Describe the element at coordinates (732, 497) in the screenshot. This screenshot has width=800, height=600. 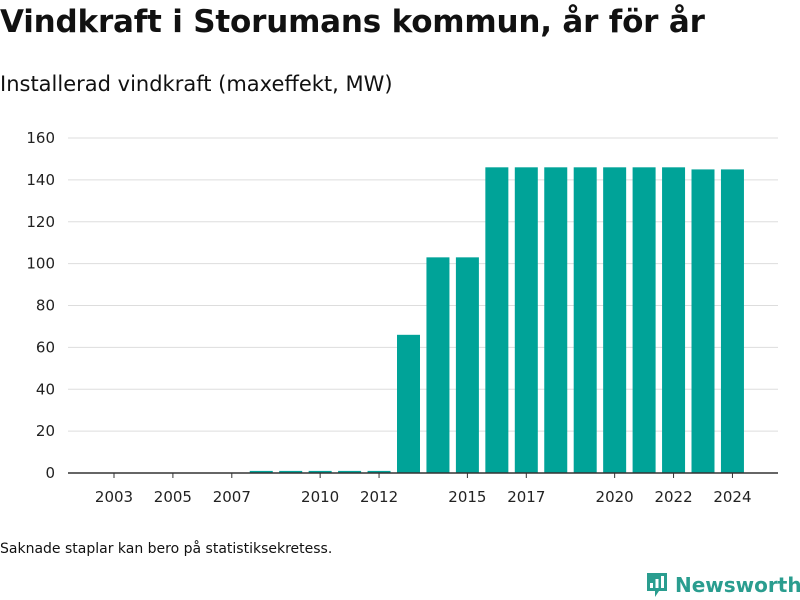
I see `x-tick-label: 2024` at that location.